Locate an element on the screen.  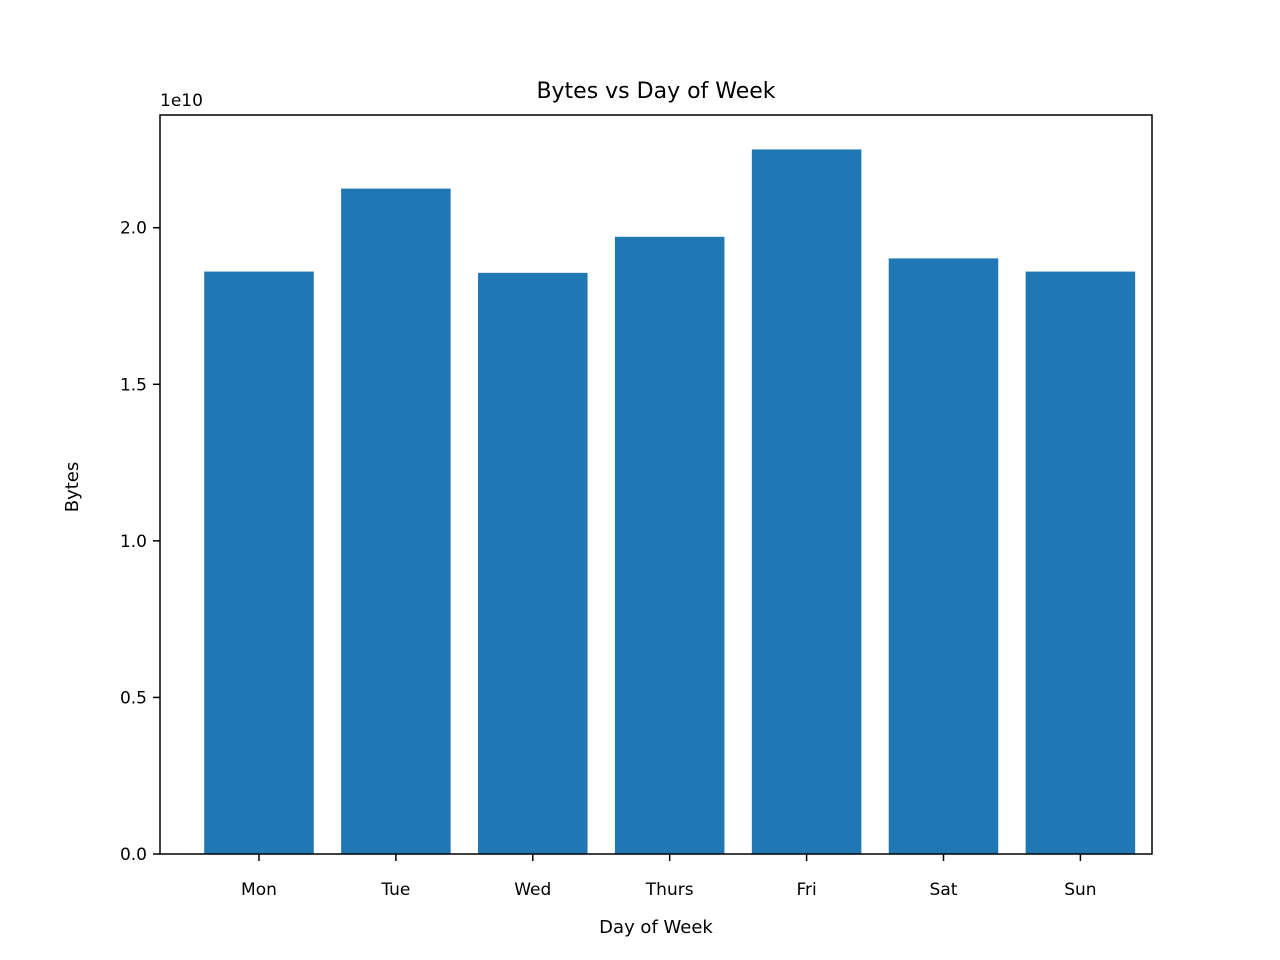
x-axis-label: Day of Week is located at coordinates (656, 927).